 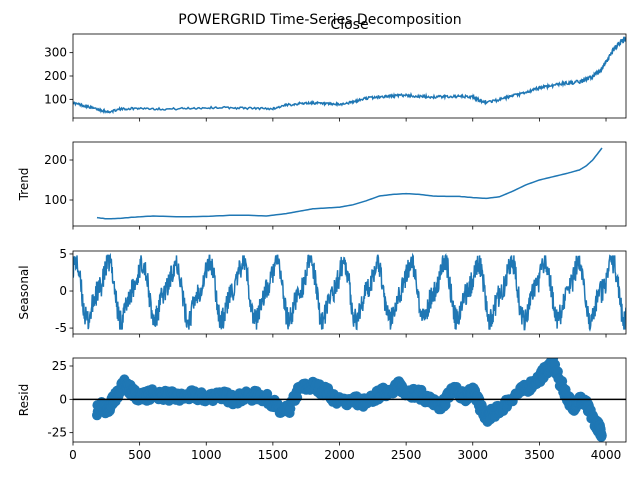 I want to click on resid-ytick-label: 0, so click(x=63, y=399).